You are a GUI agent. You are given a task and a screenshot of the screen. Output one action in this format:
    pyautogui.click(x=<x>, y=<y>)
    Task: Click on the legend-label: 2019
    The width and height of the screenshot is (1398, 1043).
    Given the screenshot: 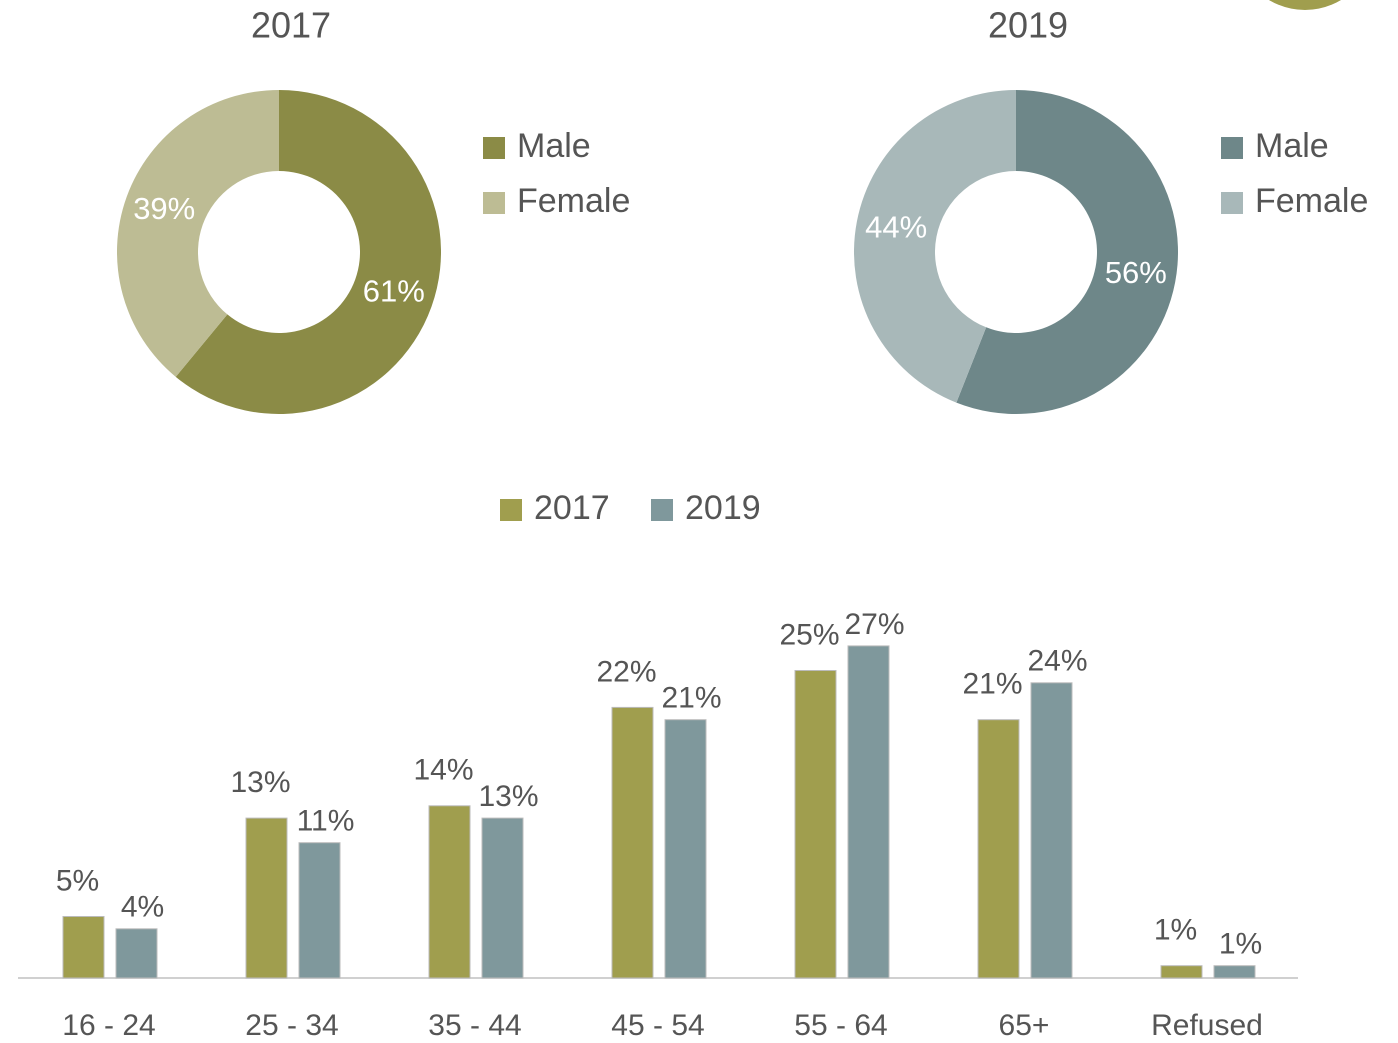 What is the action you would take?
    pyautogui.click(x=723, y=508)
    